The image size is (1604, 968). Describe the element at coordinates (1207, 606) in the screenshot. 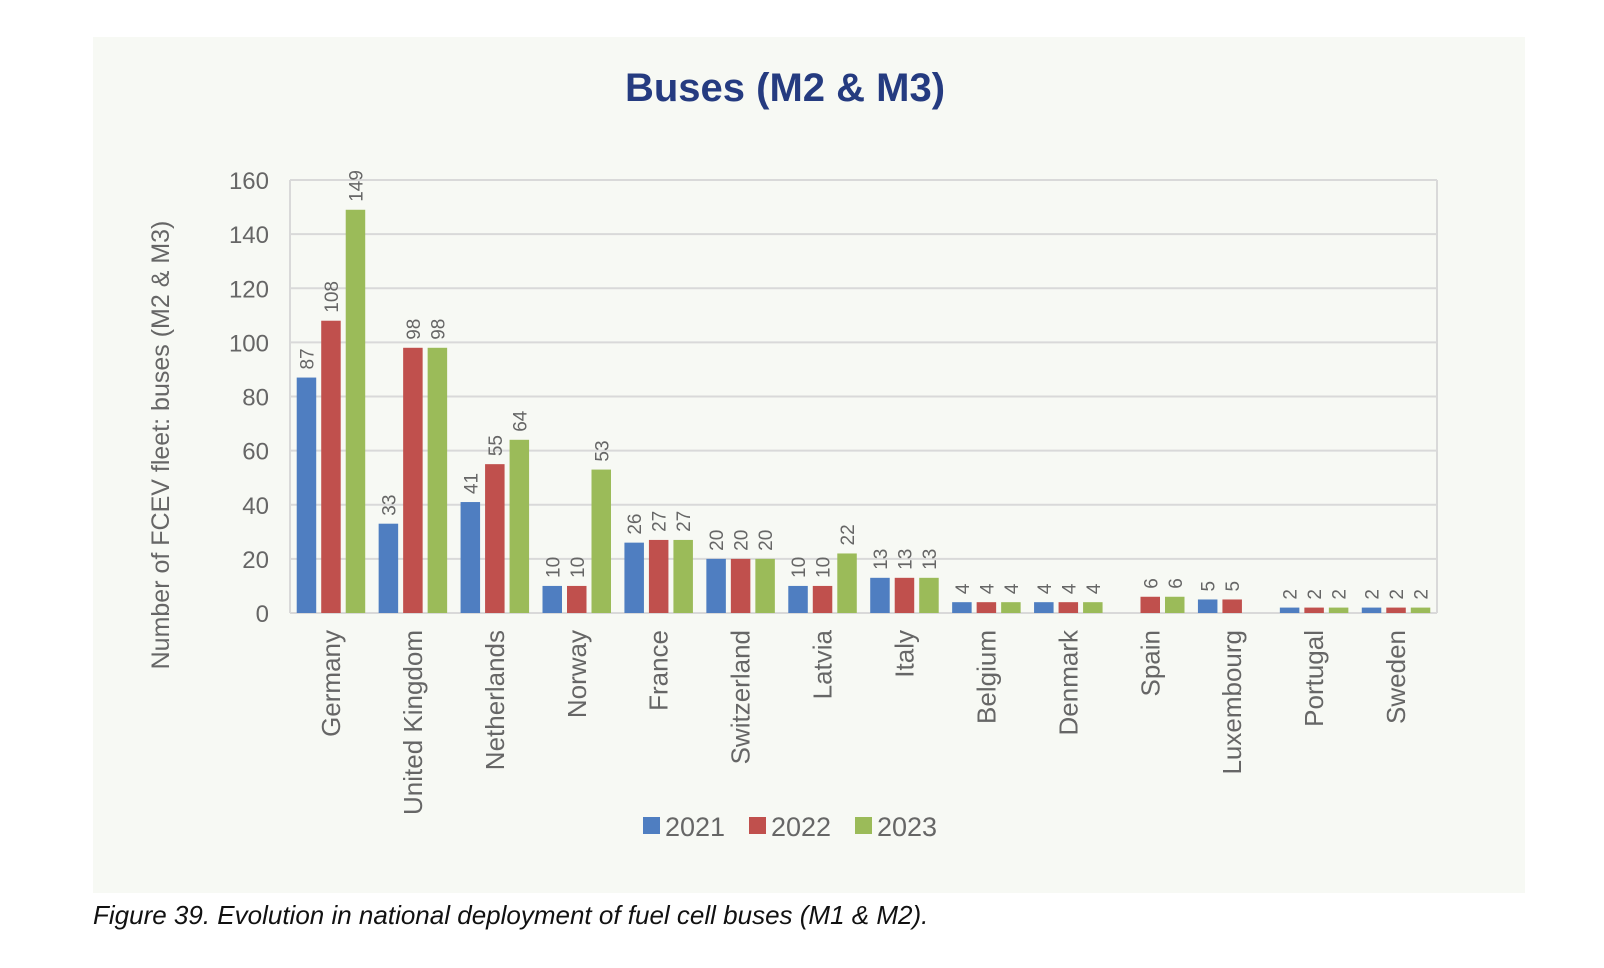

I see `bar-2021-luxembourg` at that location.